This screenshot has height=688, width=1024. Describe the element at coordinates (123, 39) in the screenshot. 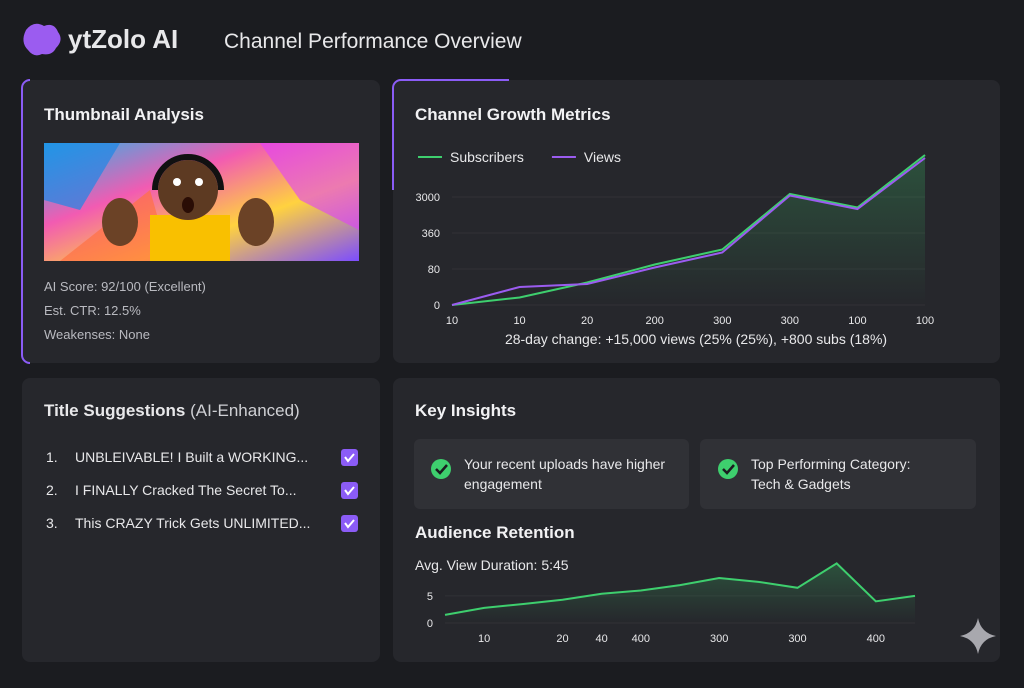

I see `brand: ytZolo AI` at that location.